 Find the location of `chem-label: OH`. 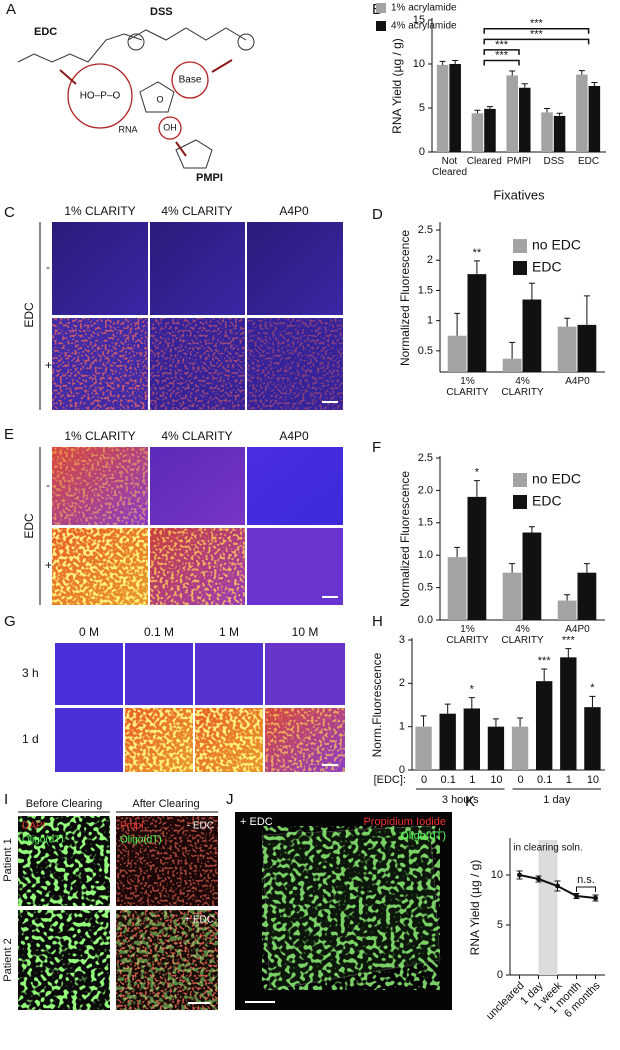

chem-label: OH is located at coordinates (170, 127).